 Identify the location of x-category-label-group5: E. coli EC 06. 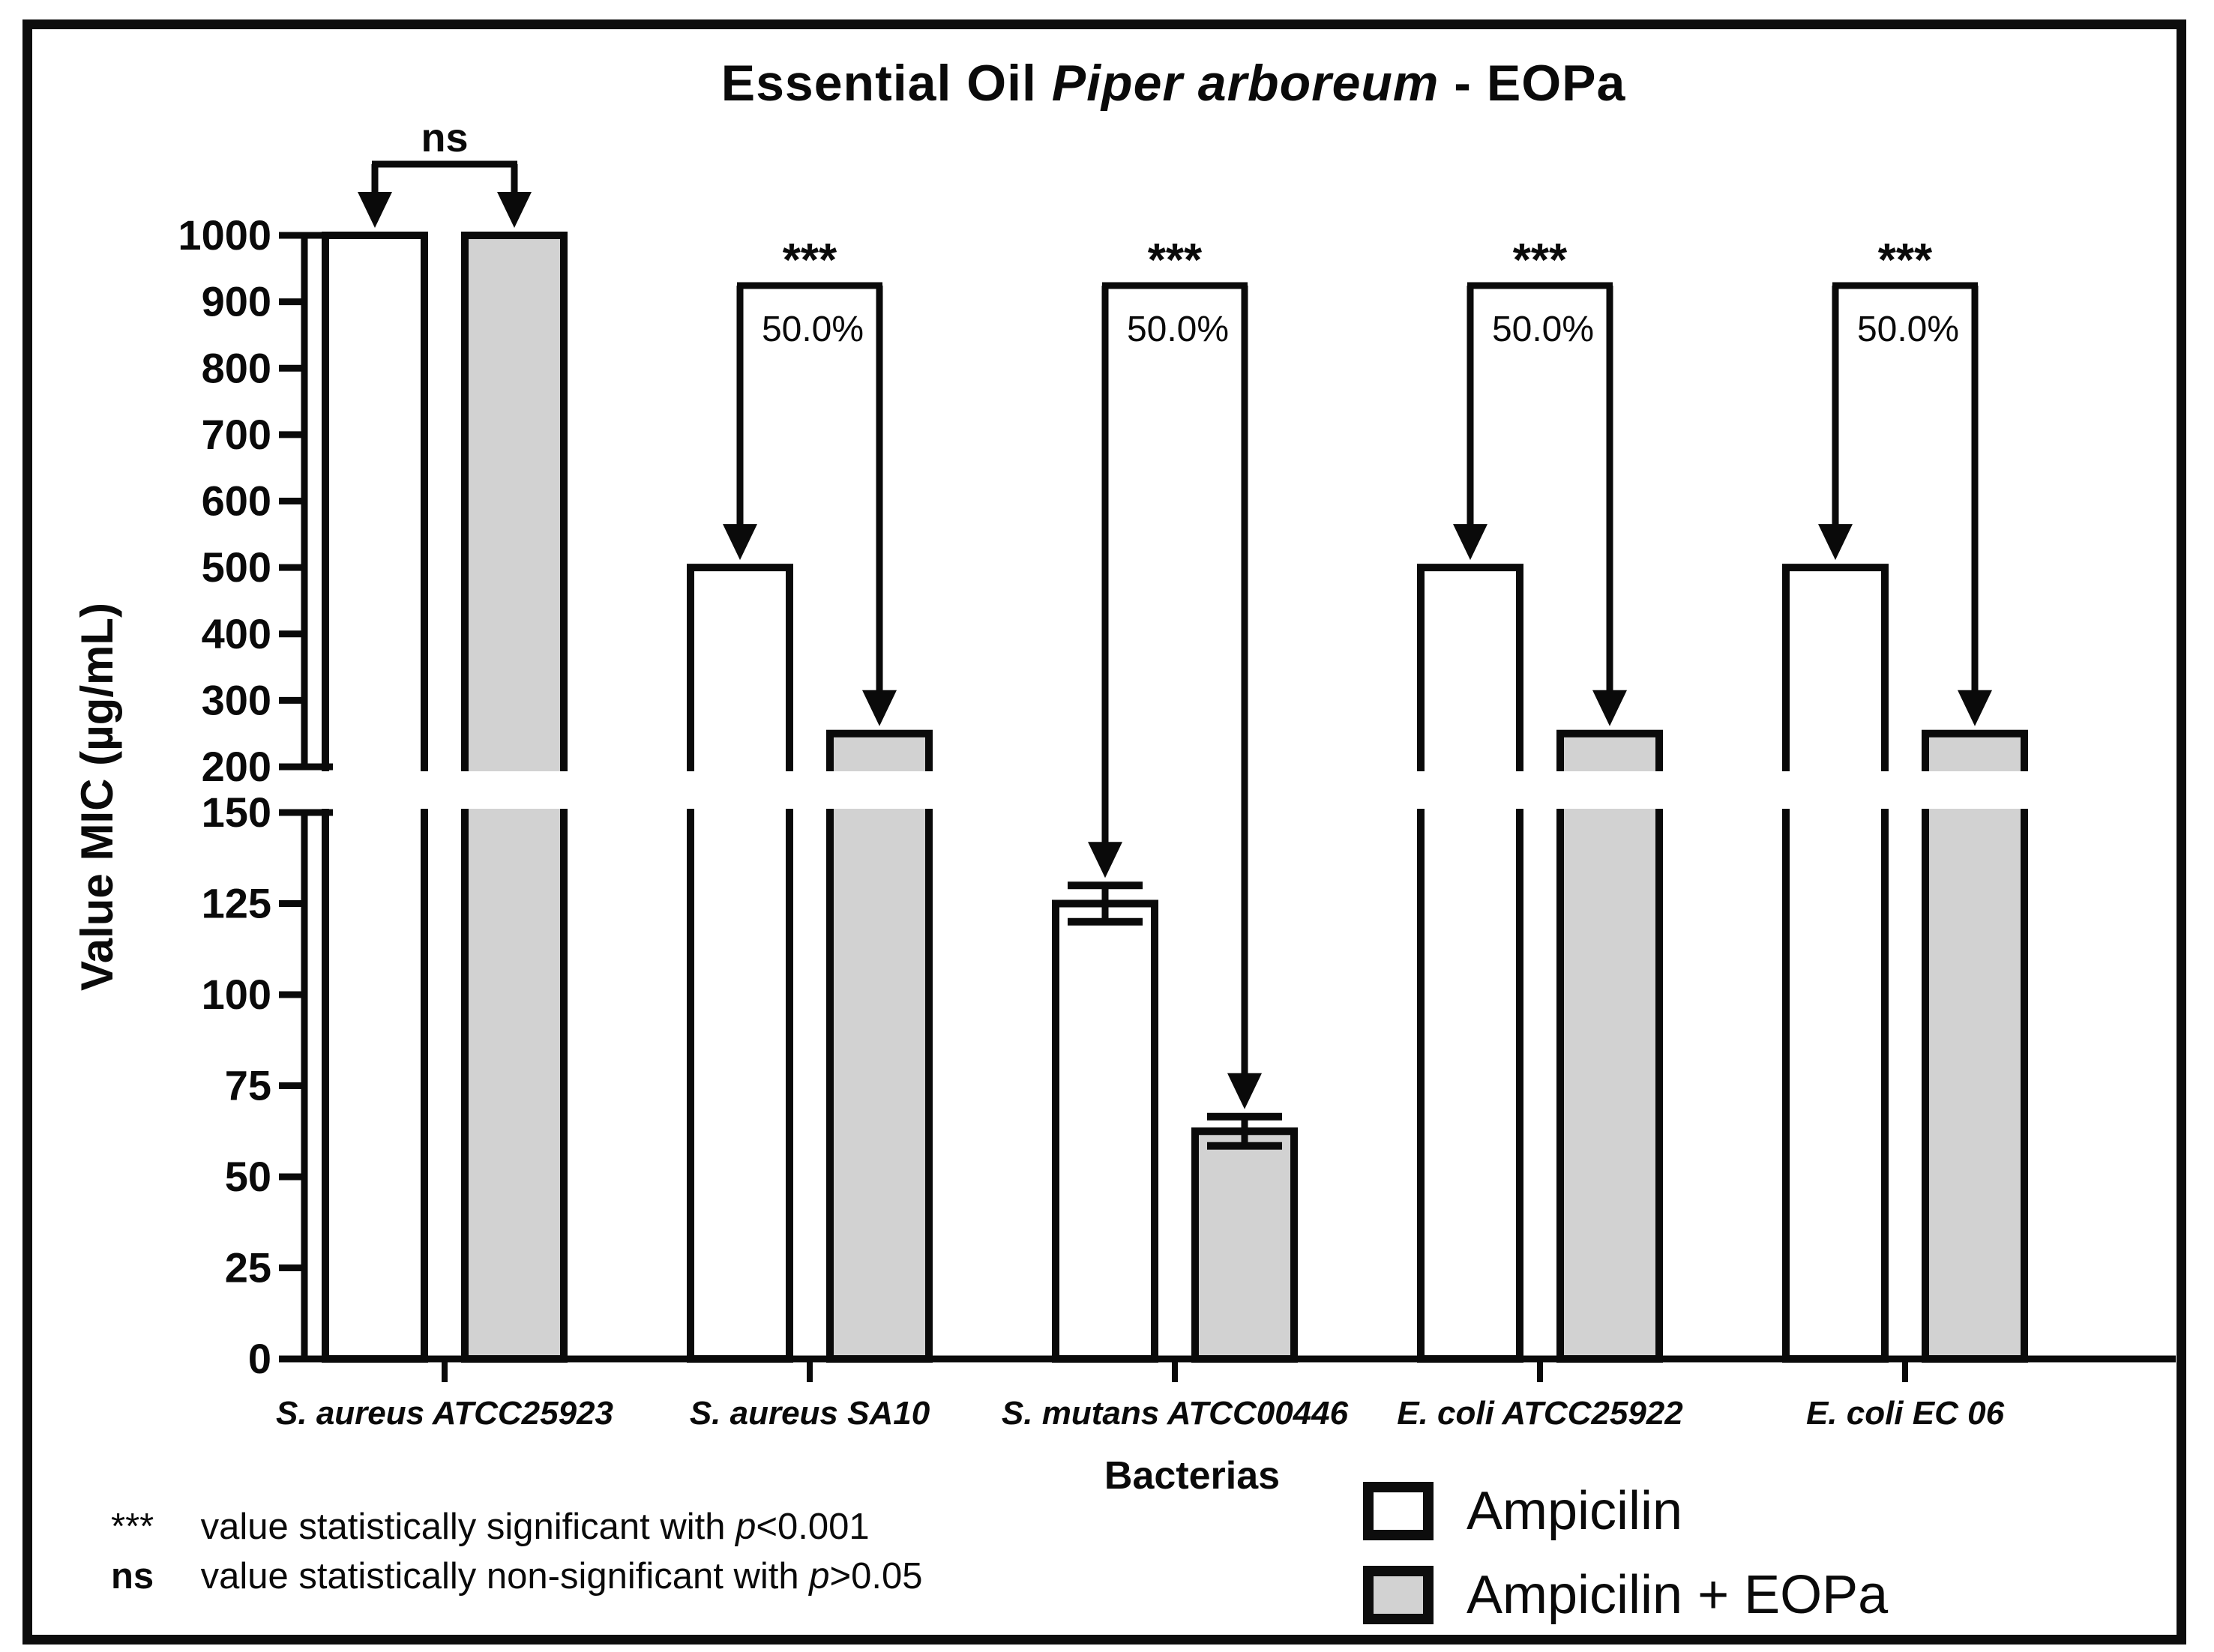
(1906, 1413).